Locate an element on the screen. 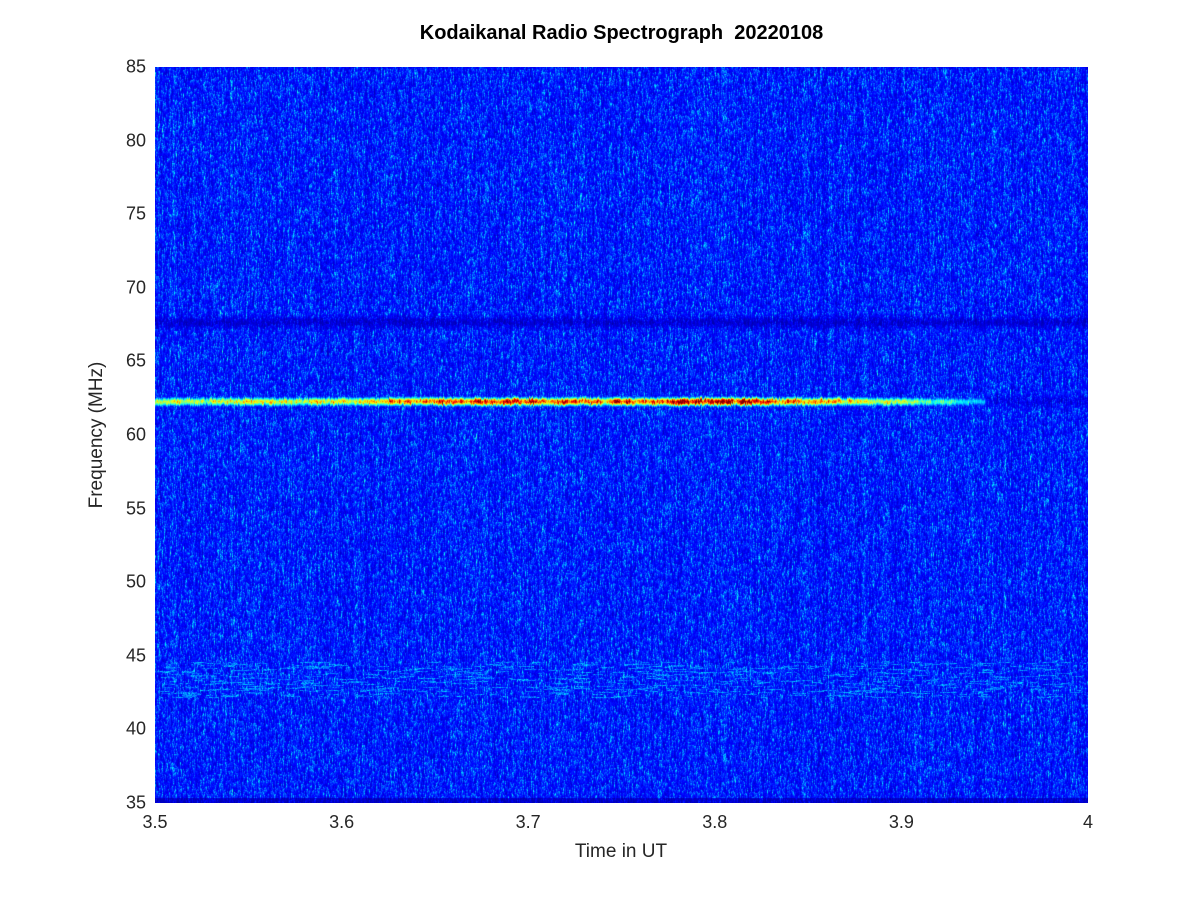  x-tick-label: 3.9 is located at coordinates (901, 822).